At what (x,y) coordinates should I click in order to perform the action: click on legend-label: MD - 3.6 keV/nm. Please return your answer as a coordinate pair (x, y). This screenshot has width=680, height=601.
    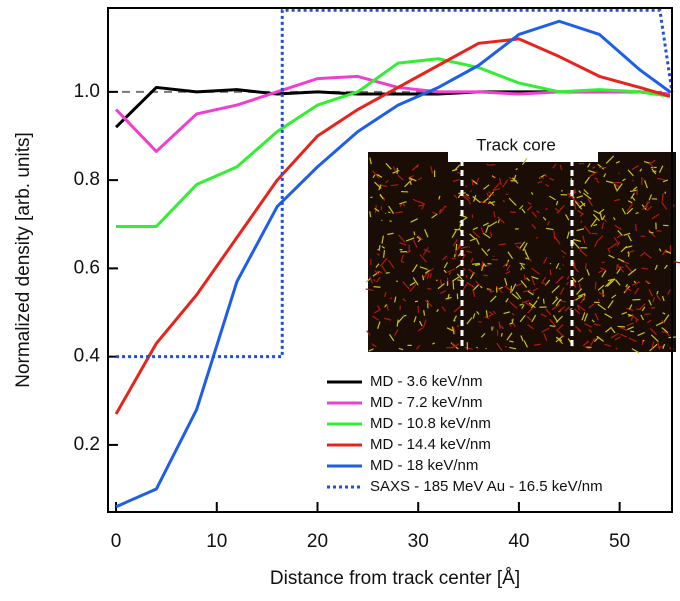
    Looking at the image, I should click on (426, 381).